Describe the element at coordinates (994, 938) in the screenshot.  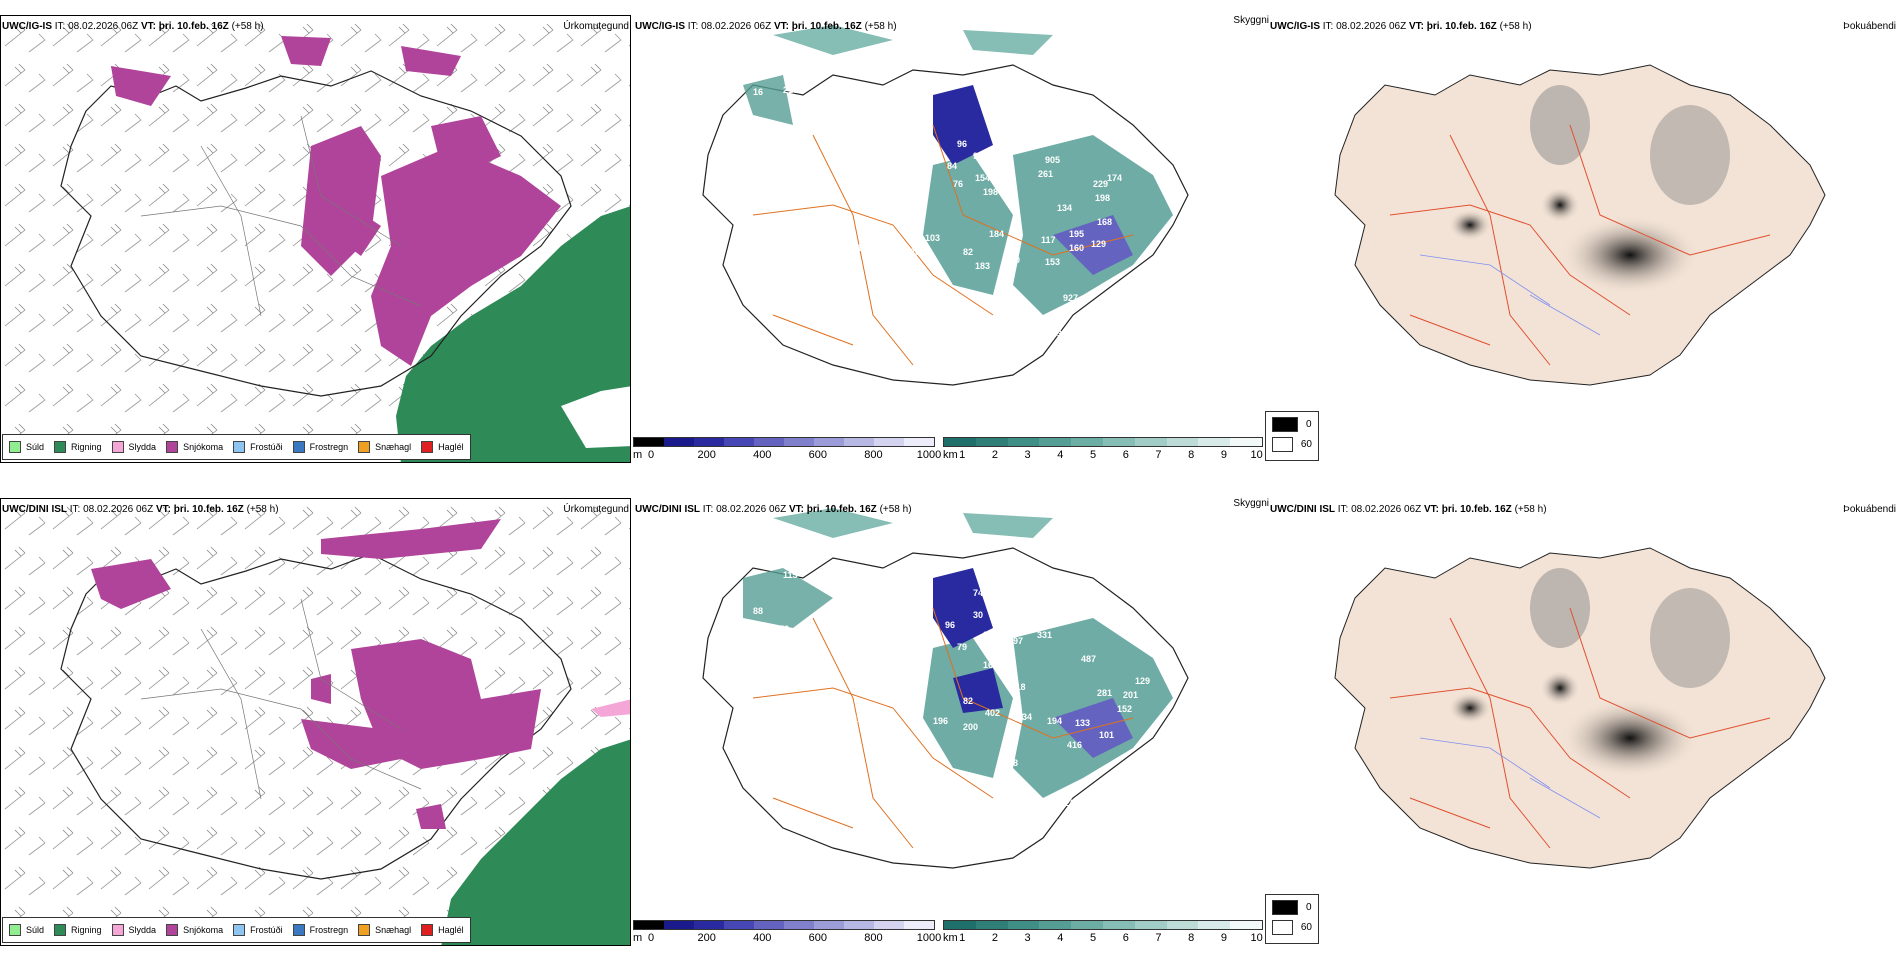
I see `colorbar-tick: 2` at that location.